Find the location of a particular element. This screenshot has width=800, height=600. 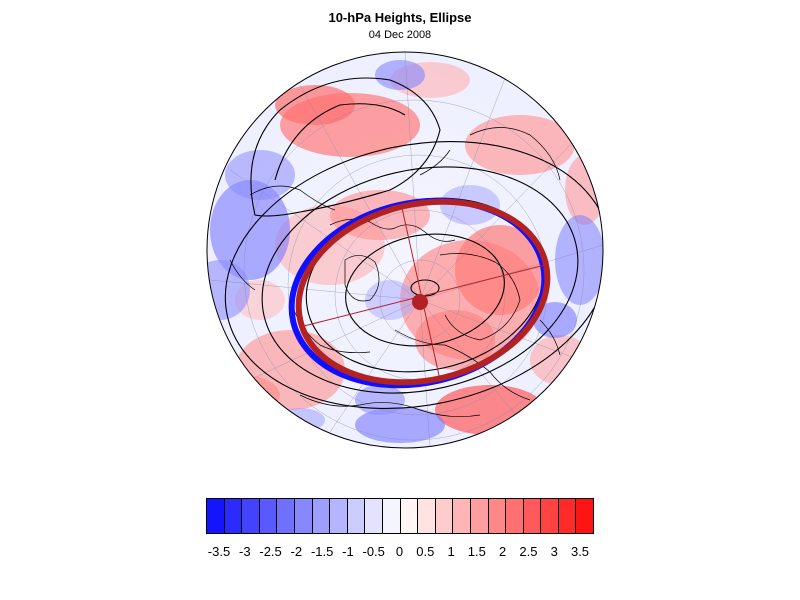

colorbar-tick-label: 1.5 is located at coordinates (476, 551).